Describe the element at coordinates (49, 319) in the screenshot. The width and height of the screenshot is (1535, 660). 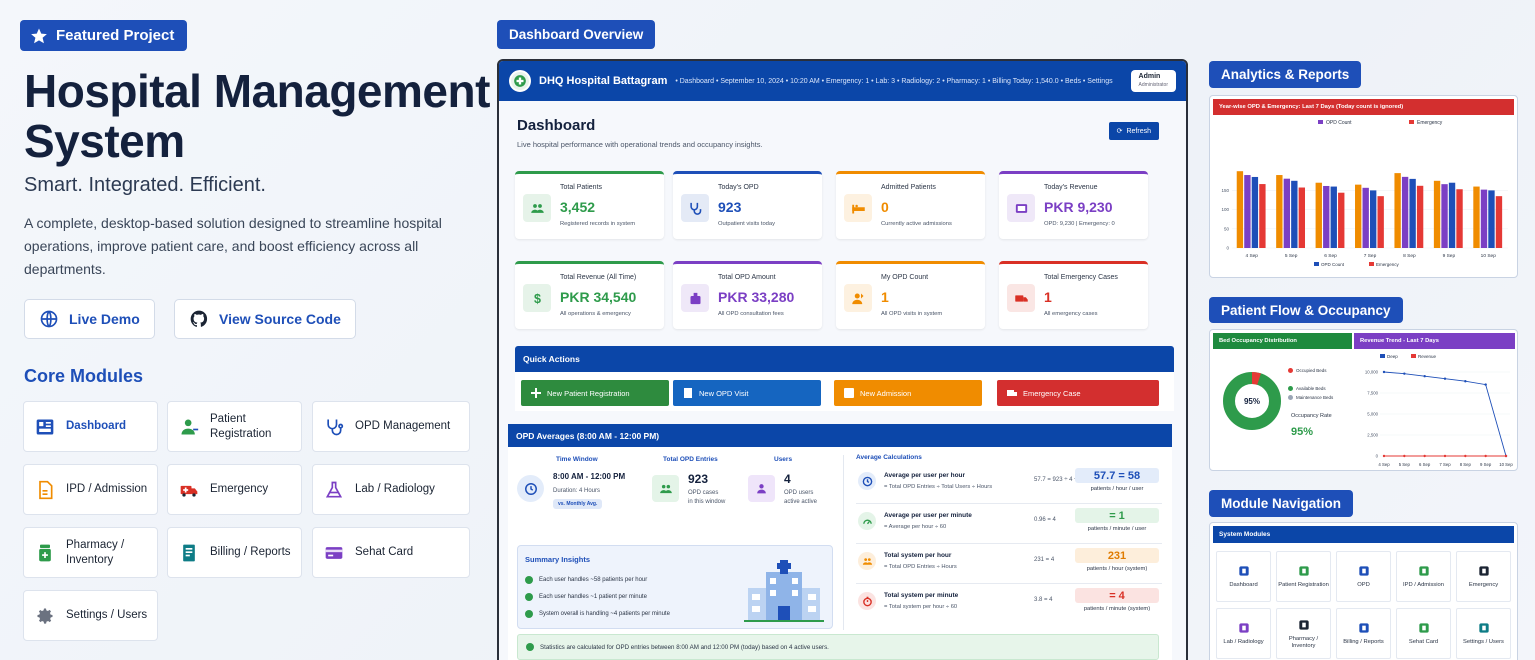
I see `globe-icon` at that location.